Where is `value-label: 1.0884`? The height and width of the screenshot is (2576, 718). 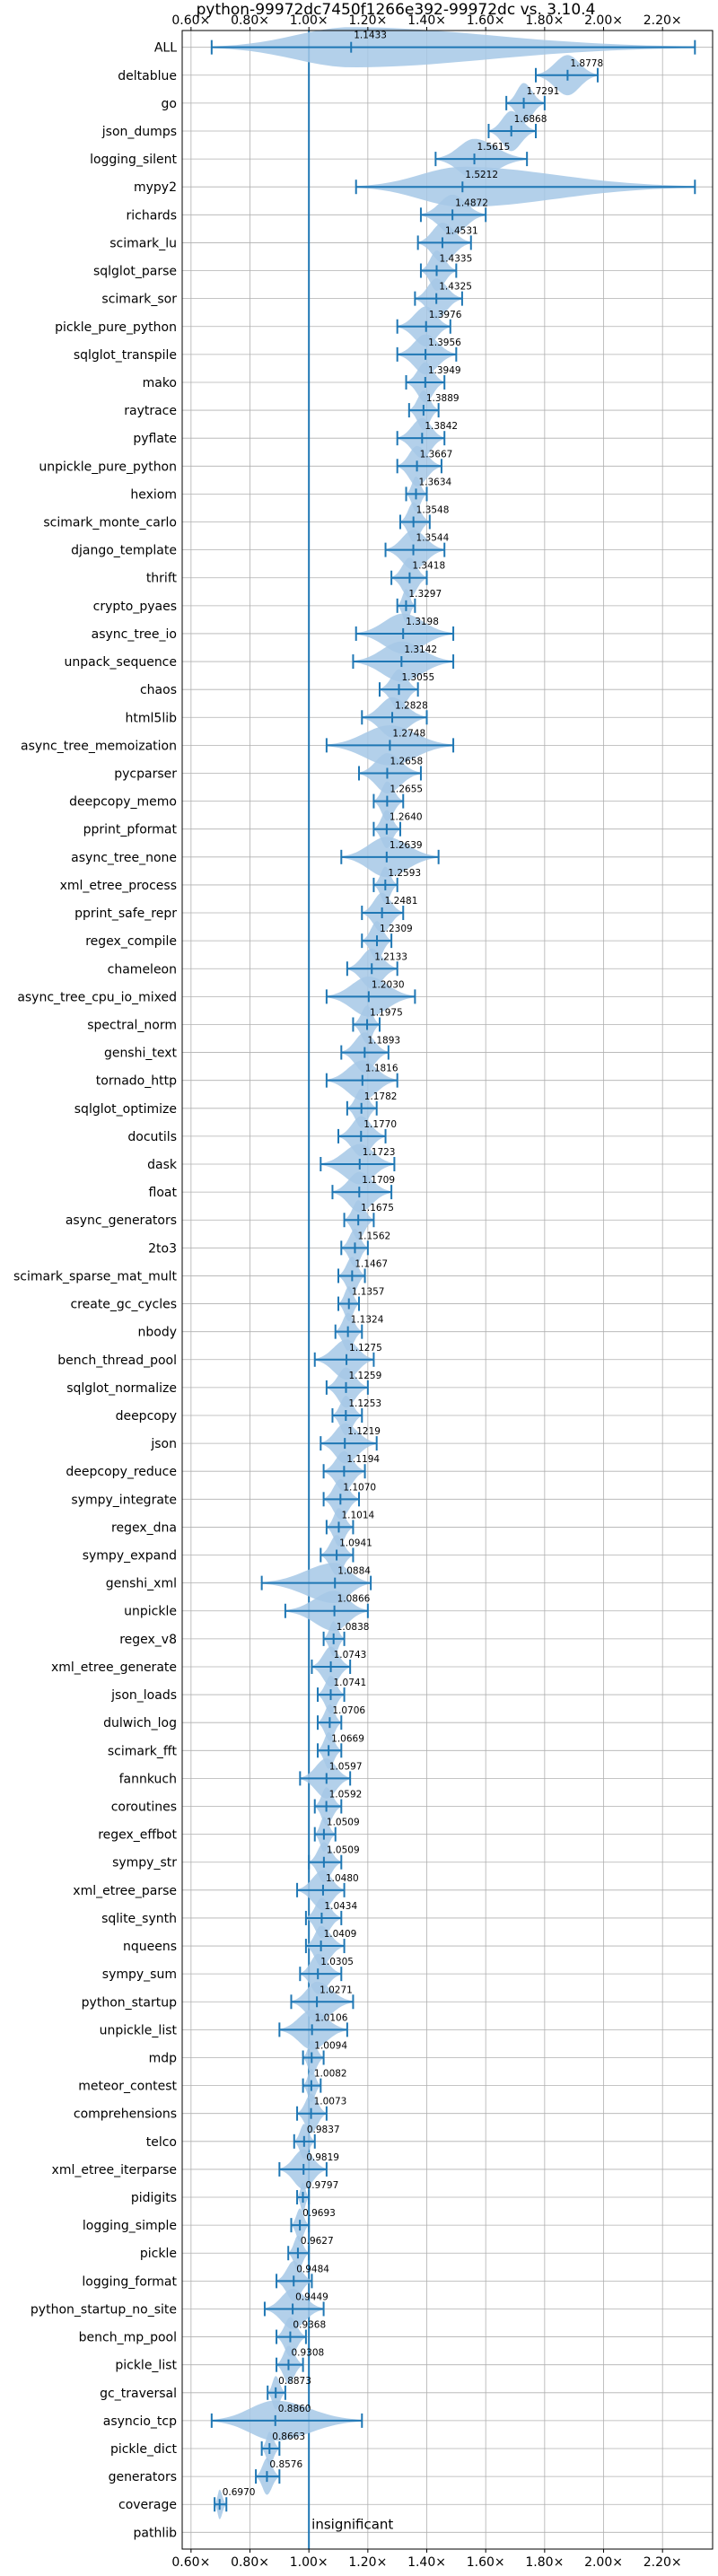
value-label: 1.0884 is located at coordinates (354, 1571).